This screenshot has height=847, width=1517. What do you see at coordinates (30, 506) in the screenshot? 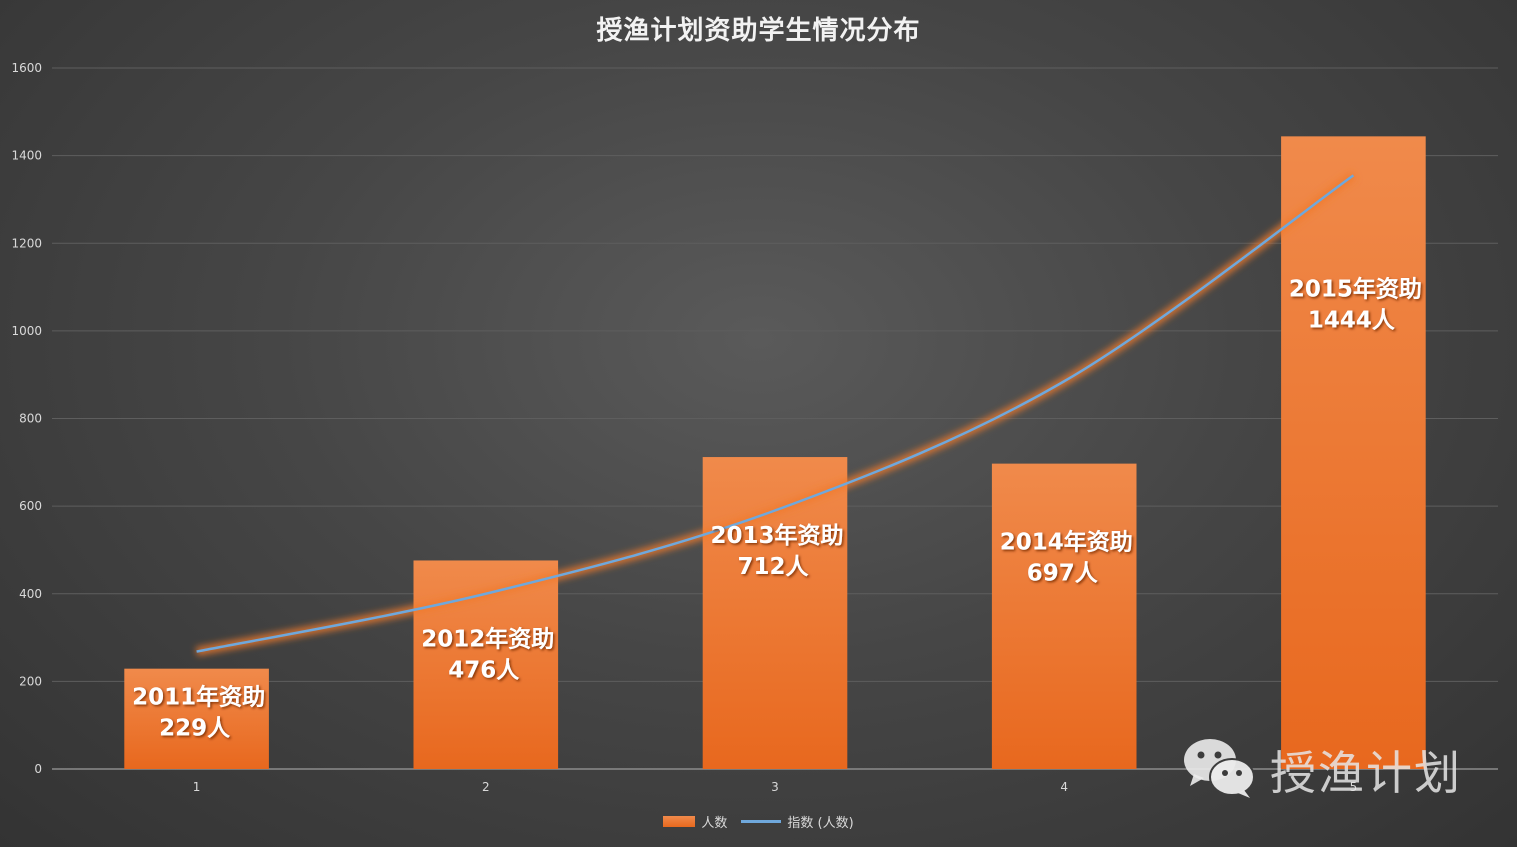
I see `y-tick-label: 600` at bounding box center [30, 506].